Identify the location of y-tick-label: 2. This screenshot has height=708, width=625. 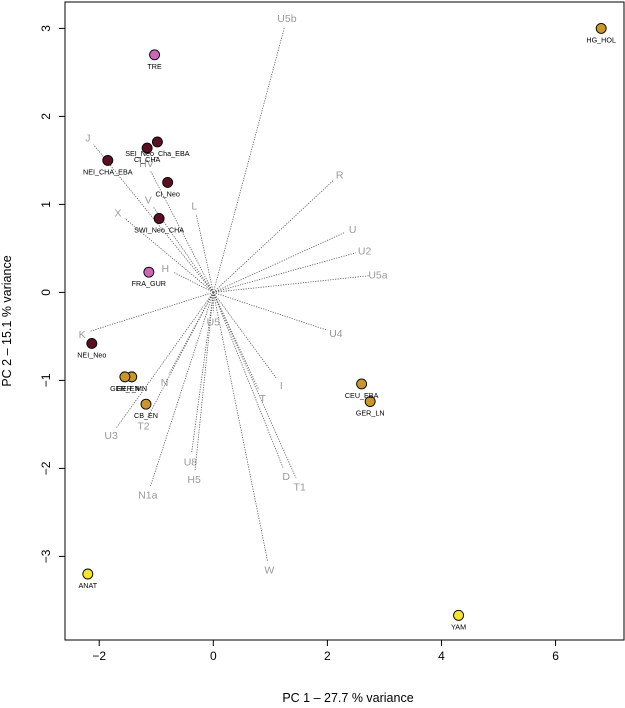
(46, 116).